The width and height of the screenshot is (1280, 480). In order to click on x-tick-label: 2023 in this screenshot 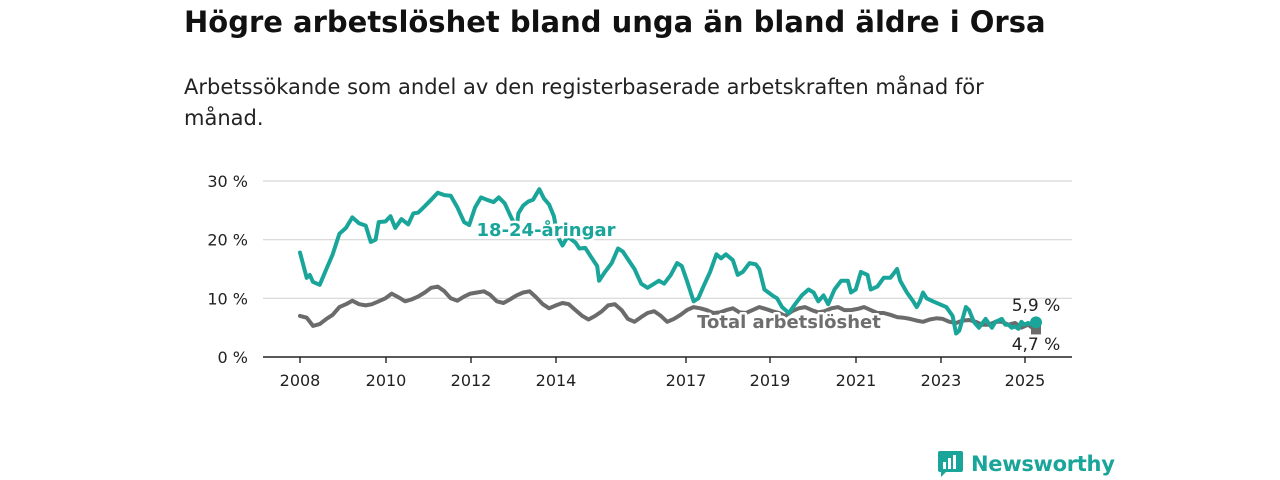, I will do `click(941, 380)`.